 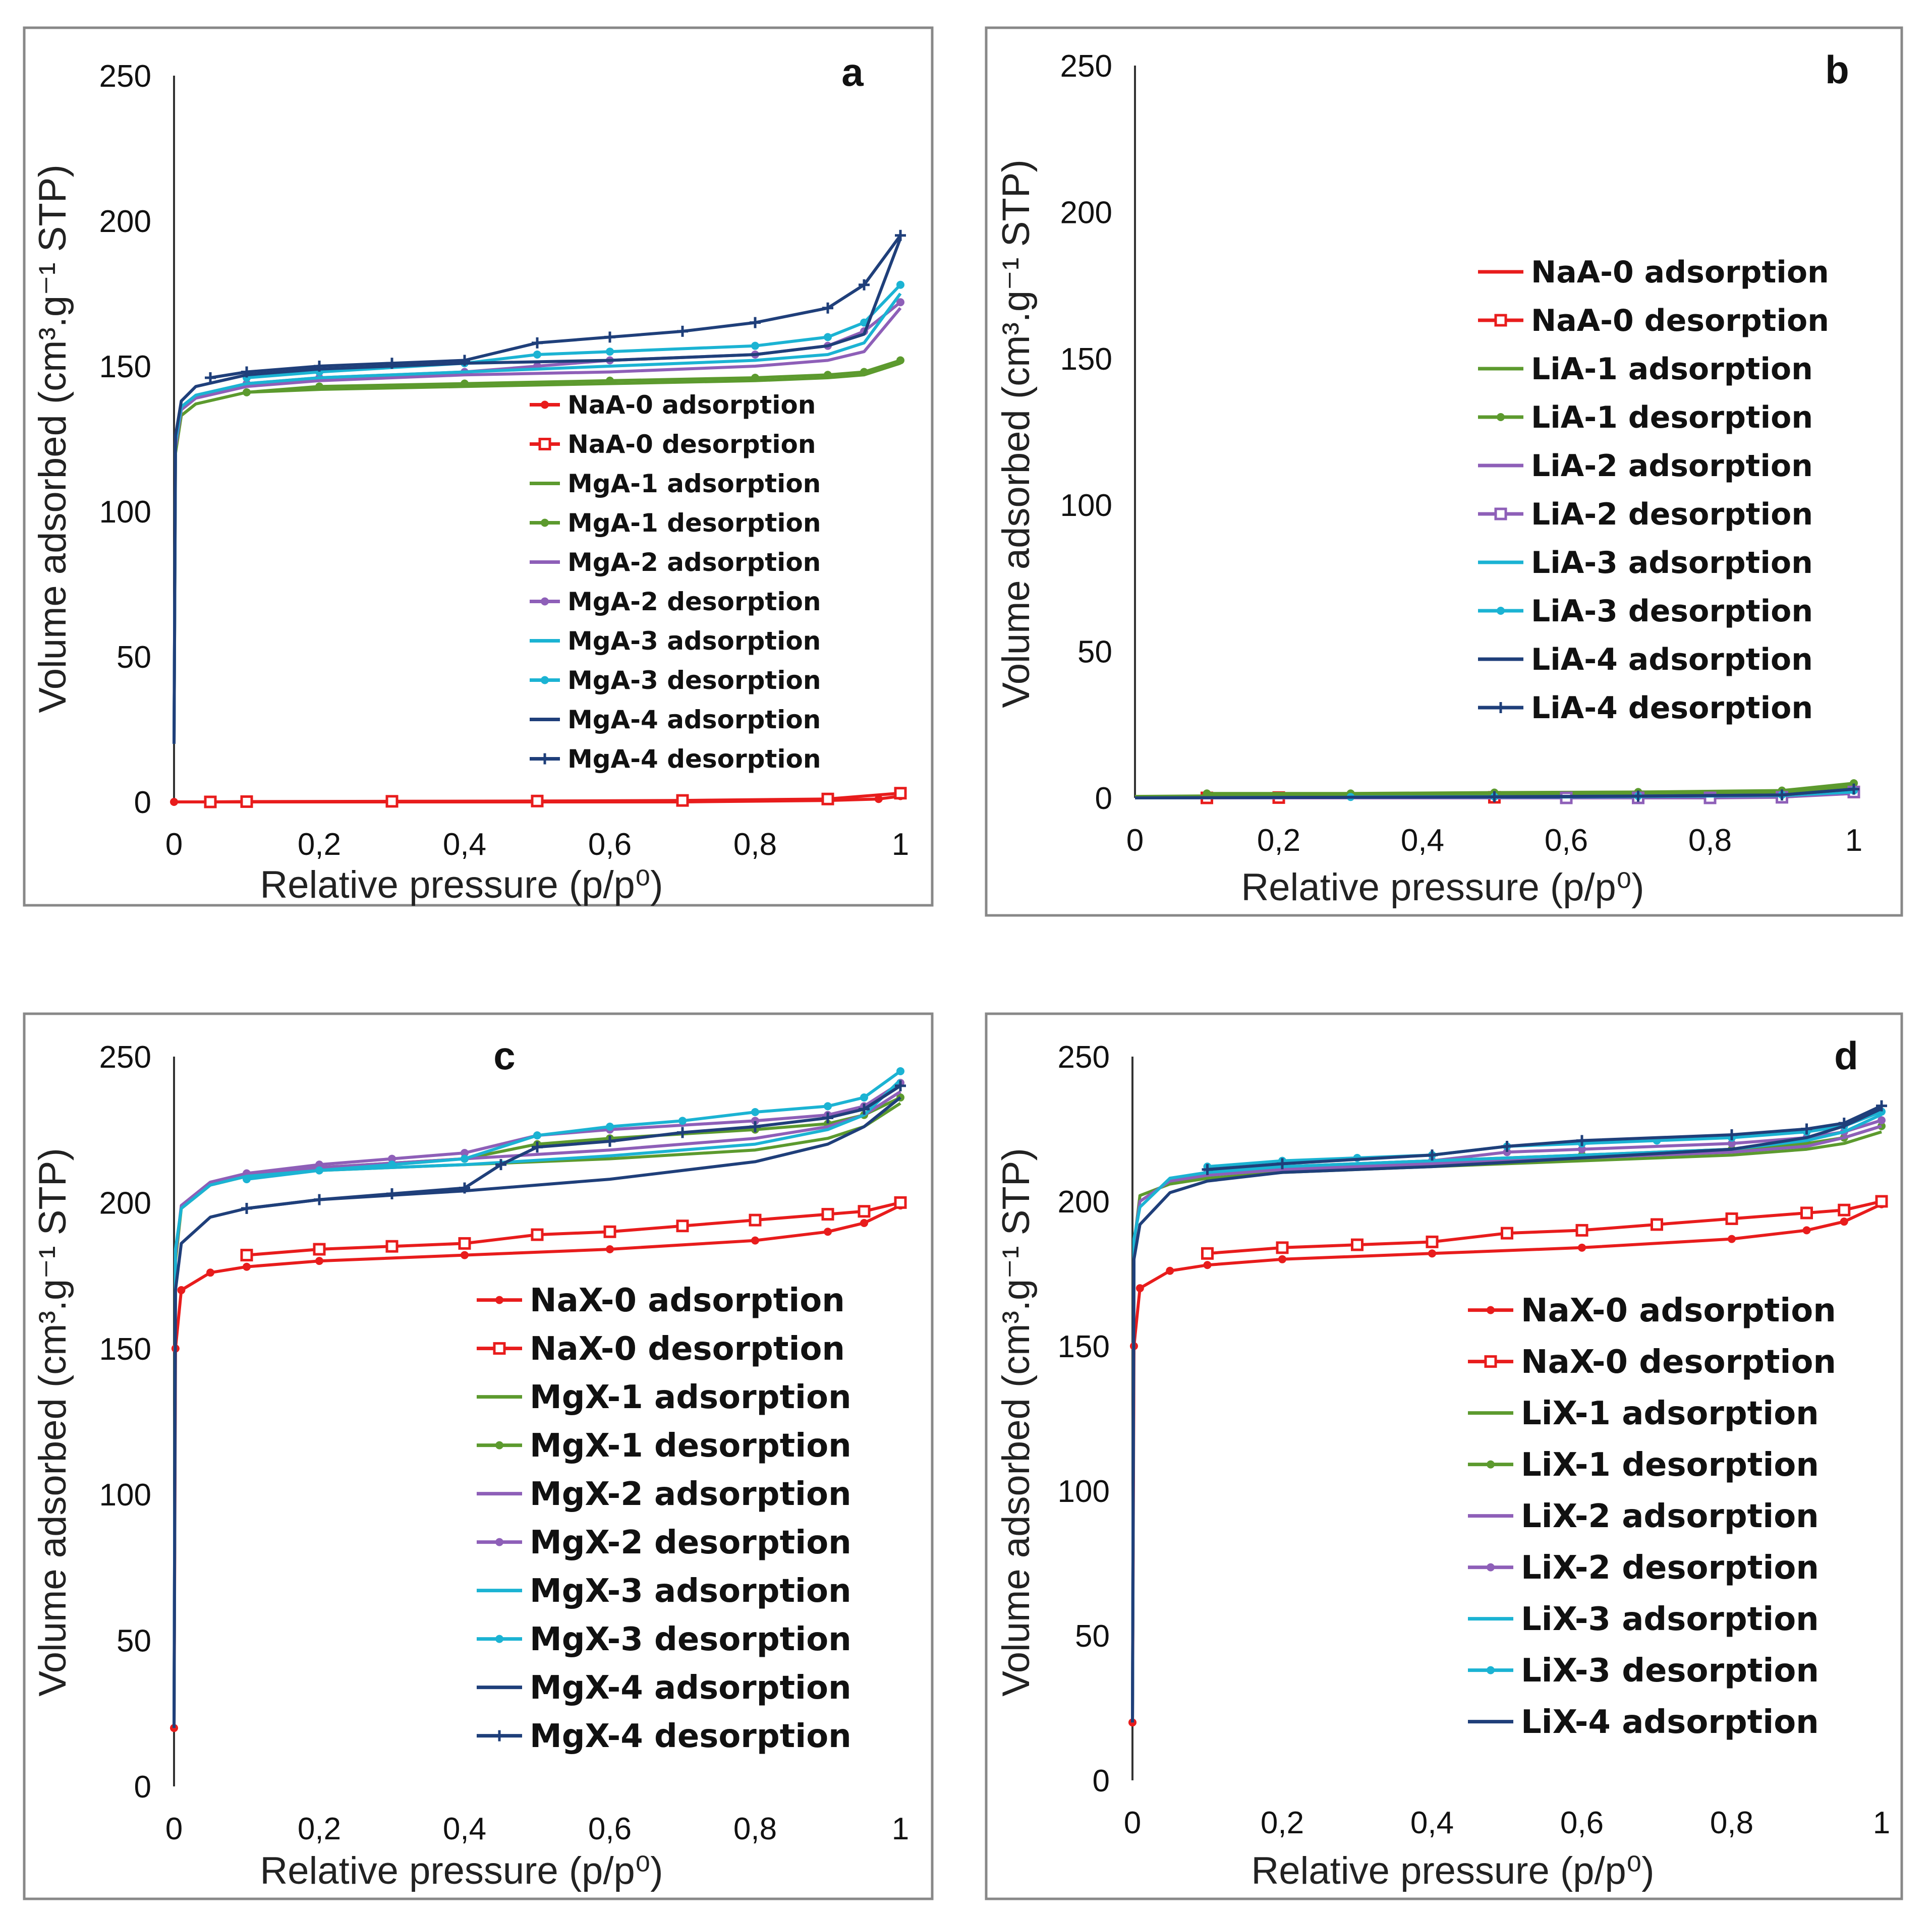 I want to click on panel-label: c, so click(x=504, y=1055).